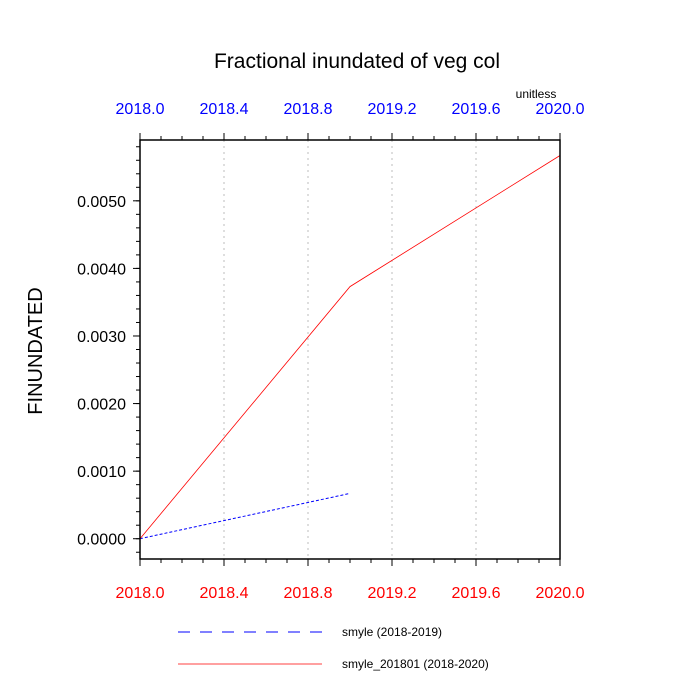 This screenshot has width=700, height=700. What do you see at coordinates (357, 61) in the screenshot?
I see `chart-title: Fractional inundated of veg col` at bounding box center [357, 61].